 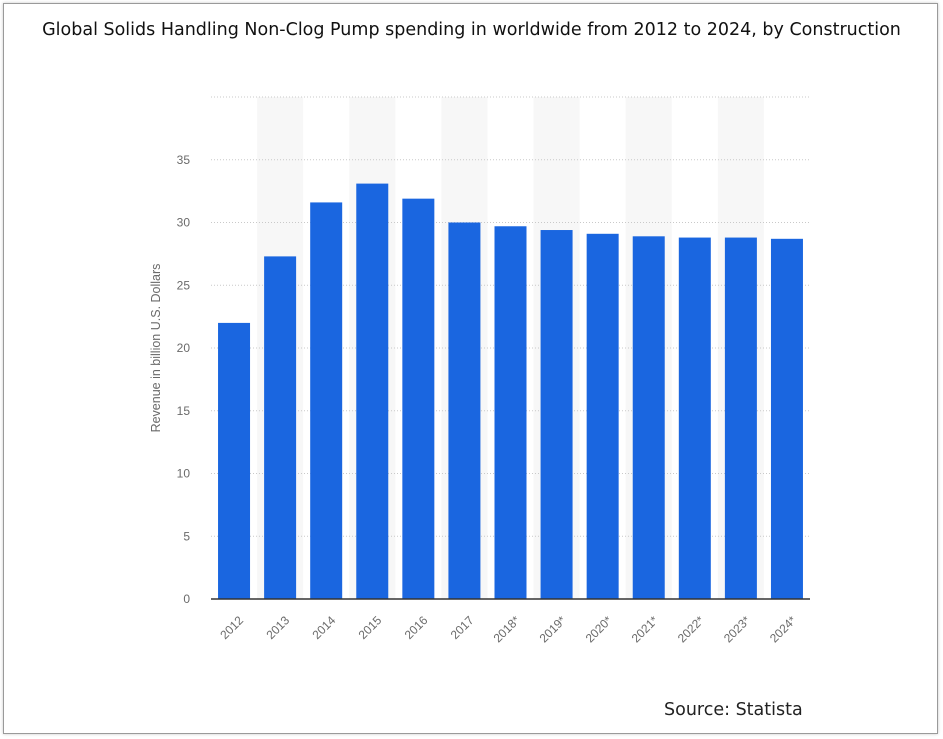 I want to click on bar-2021*, so click(x=648, y=417).